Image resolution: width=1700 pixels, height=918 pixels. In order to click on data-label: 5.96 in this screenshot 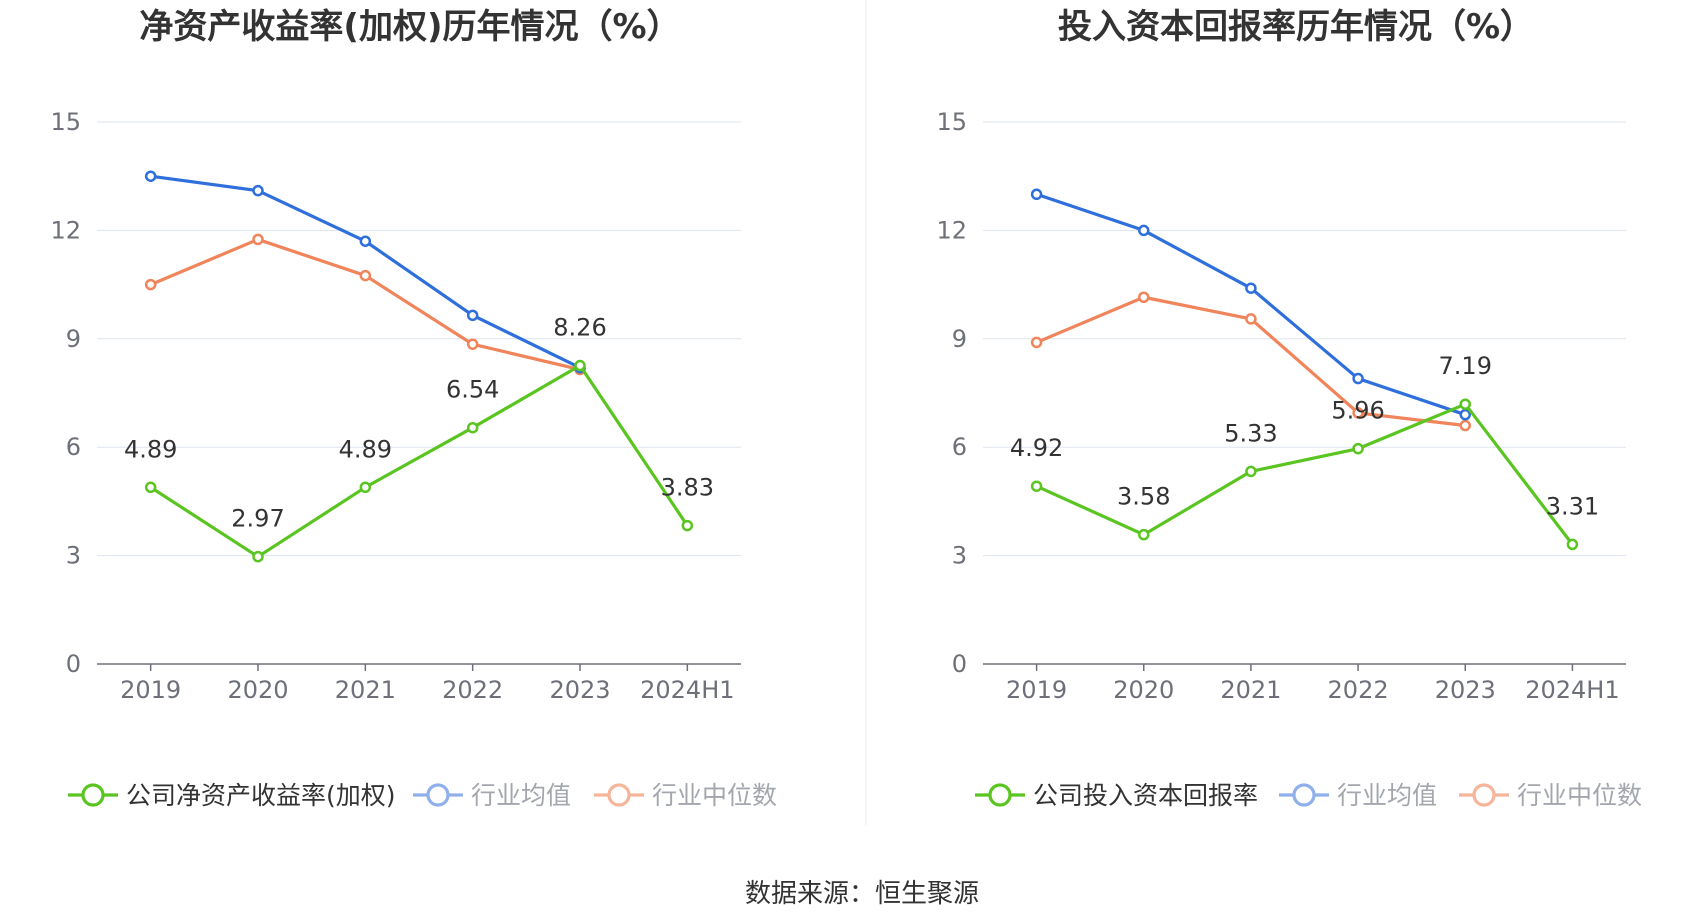, I will do `click(1357, 411)`.